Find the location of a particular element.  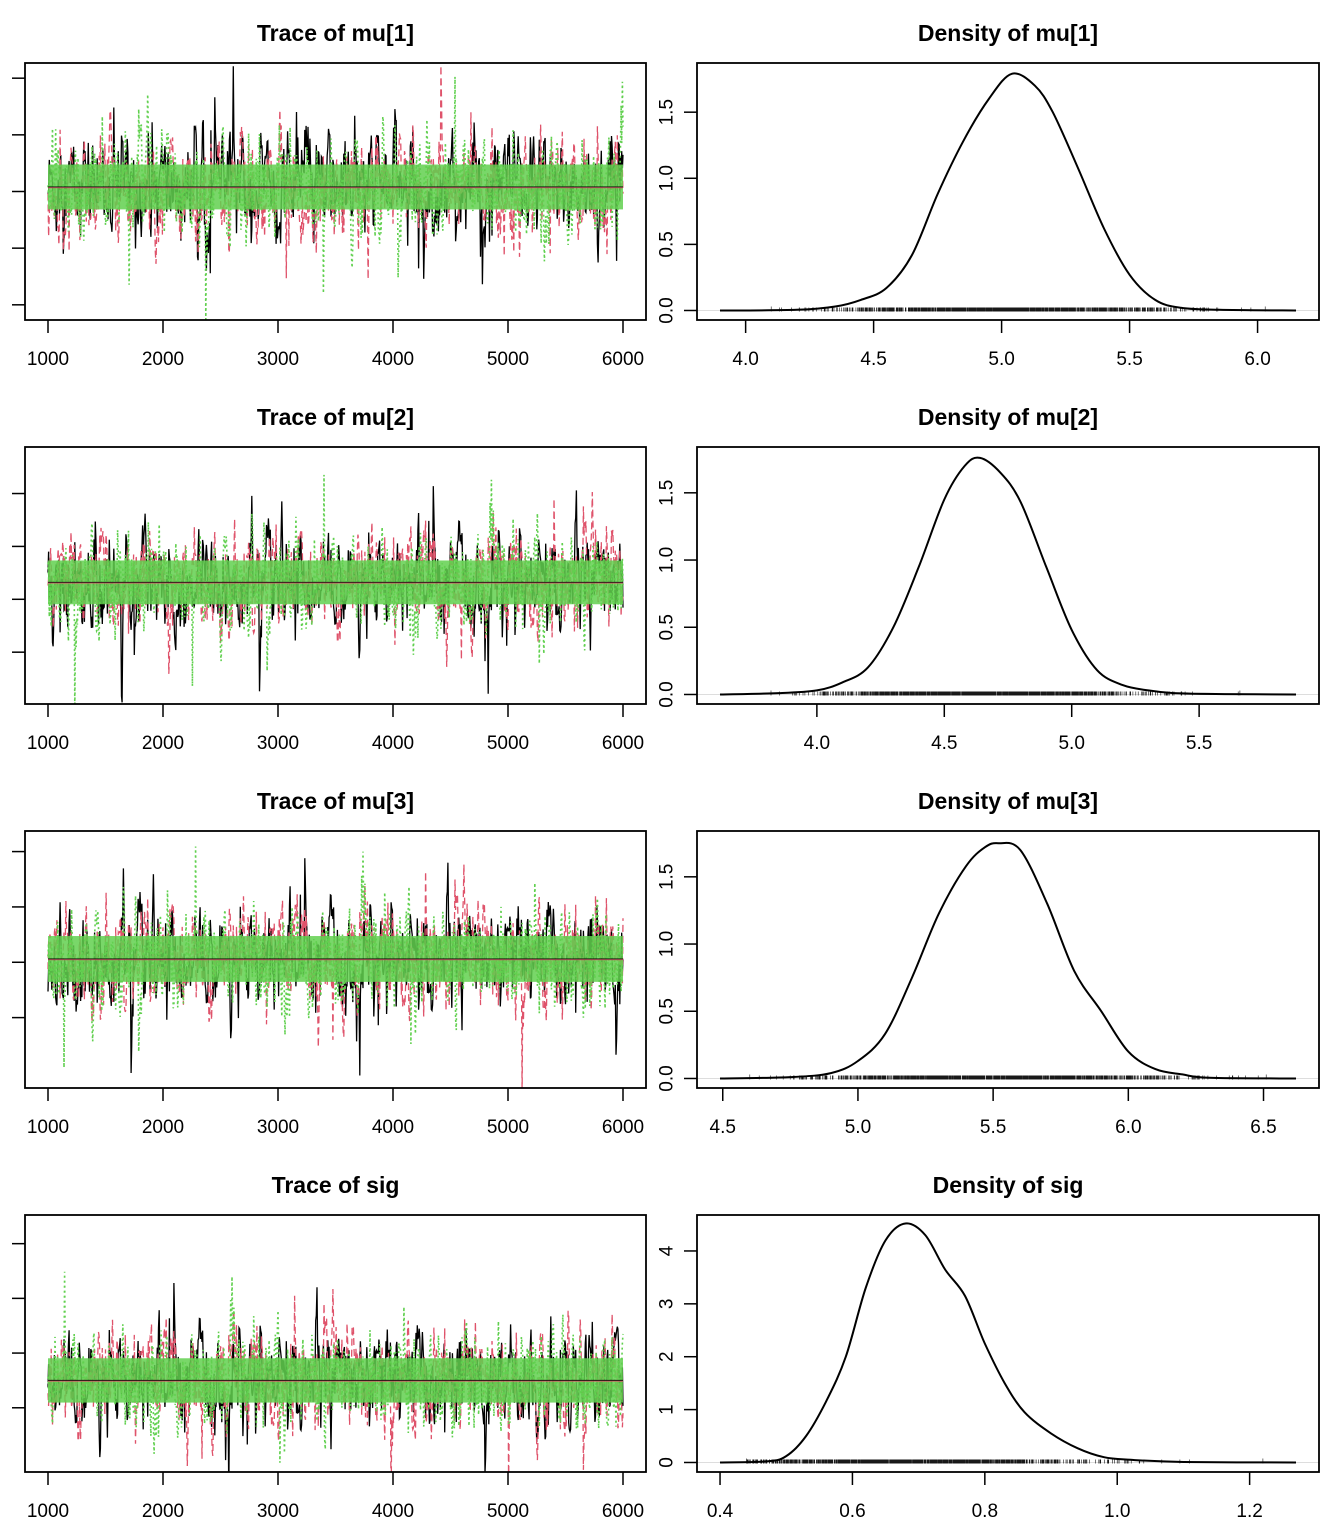

y-tick-label: 3 is located at coordinates (667, 1304).